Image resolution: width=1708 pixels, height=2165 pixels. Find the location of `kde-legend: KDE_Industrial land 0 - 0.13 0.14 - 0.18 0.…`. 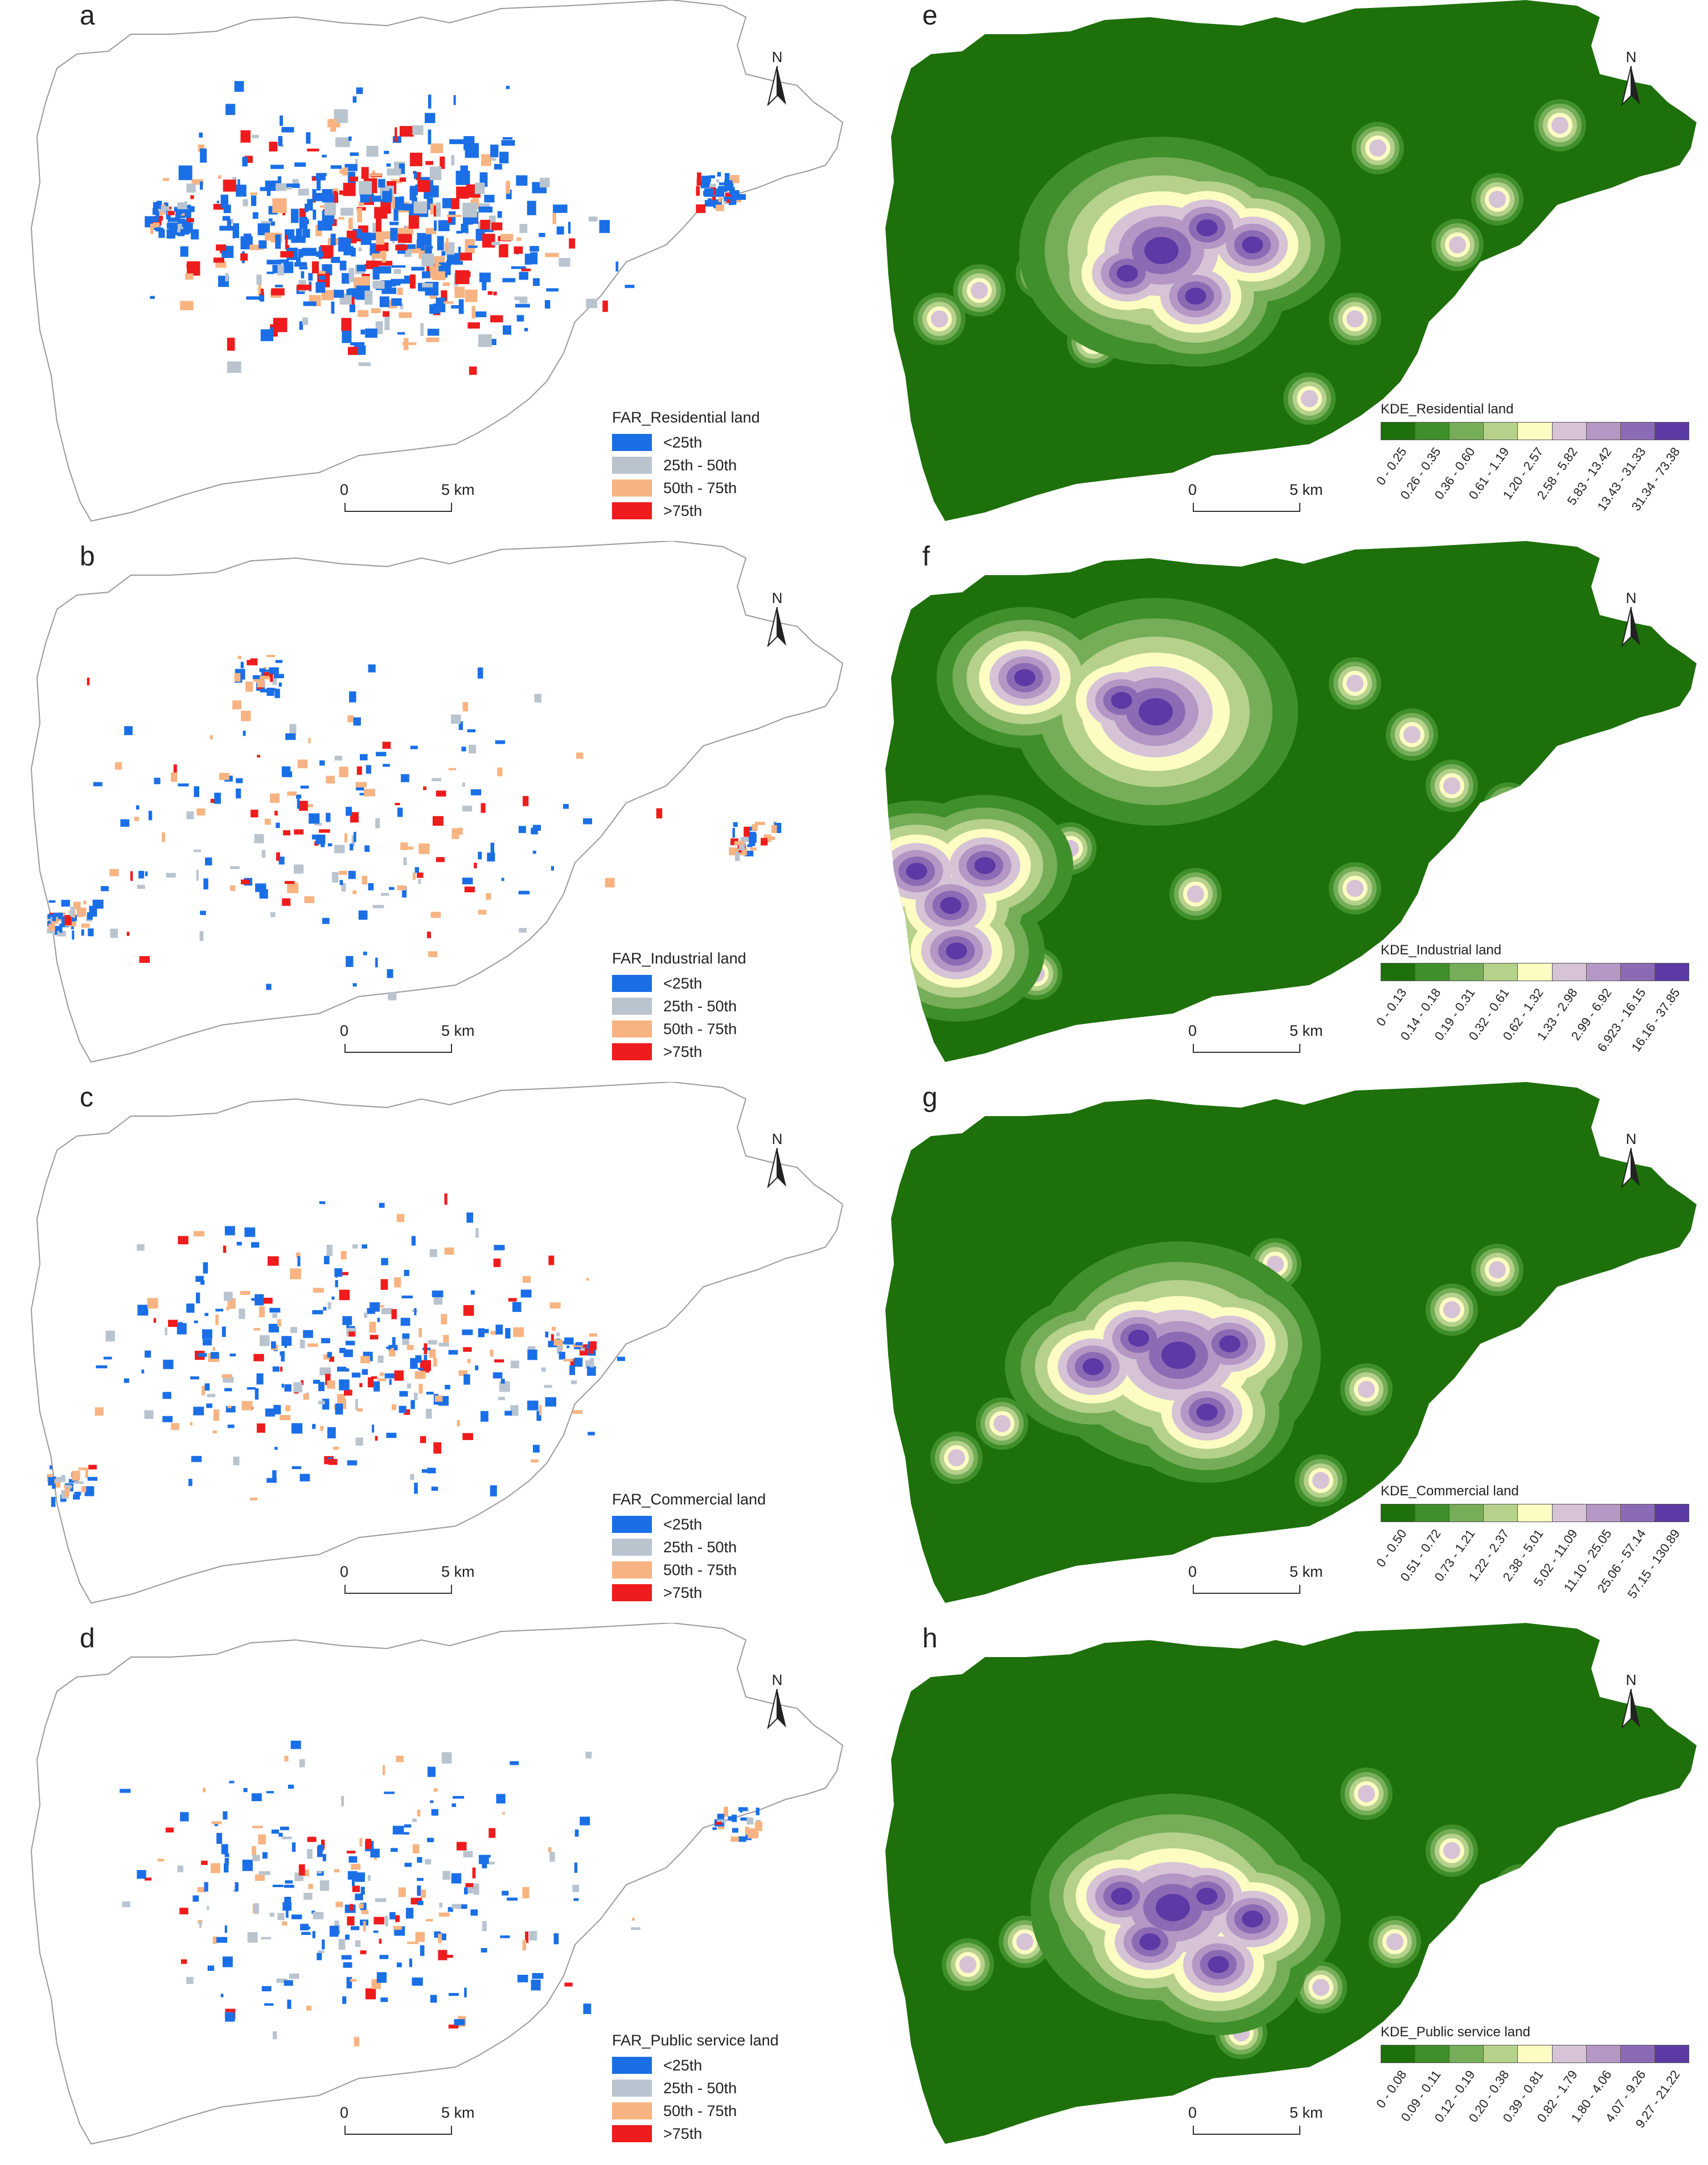

kde-legend: KDE_Industrial land 0 - 0.13 0.14 - 0.18 0.… is located at coordinates (1536, 1001).